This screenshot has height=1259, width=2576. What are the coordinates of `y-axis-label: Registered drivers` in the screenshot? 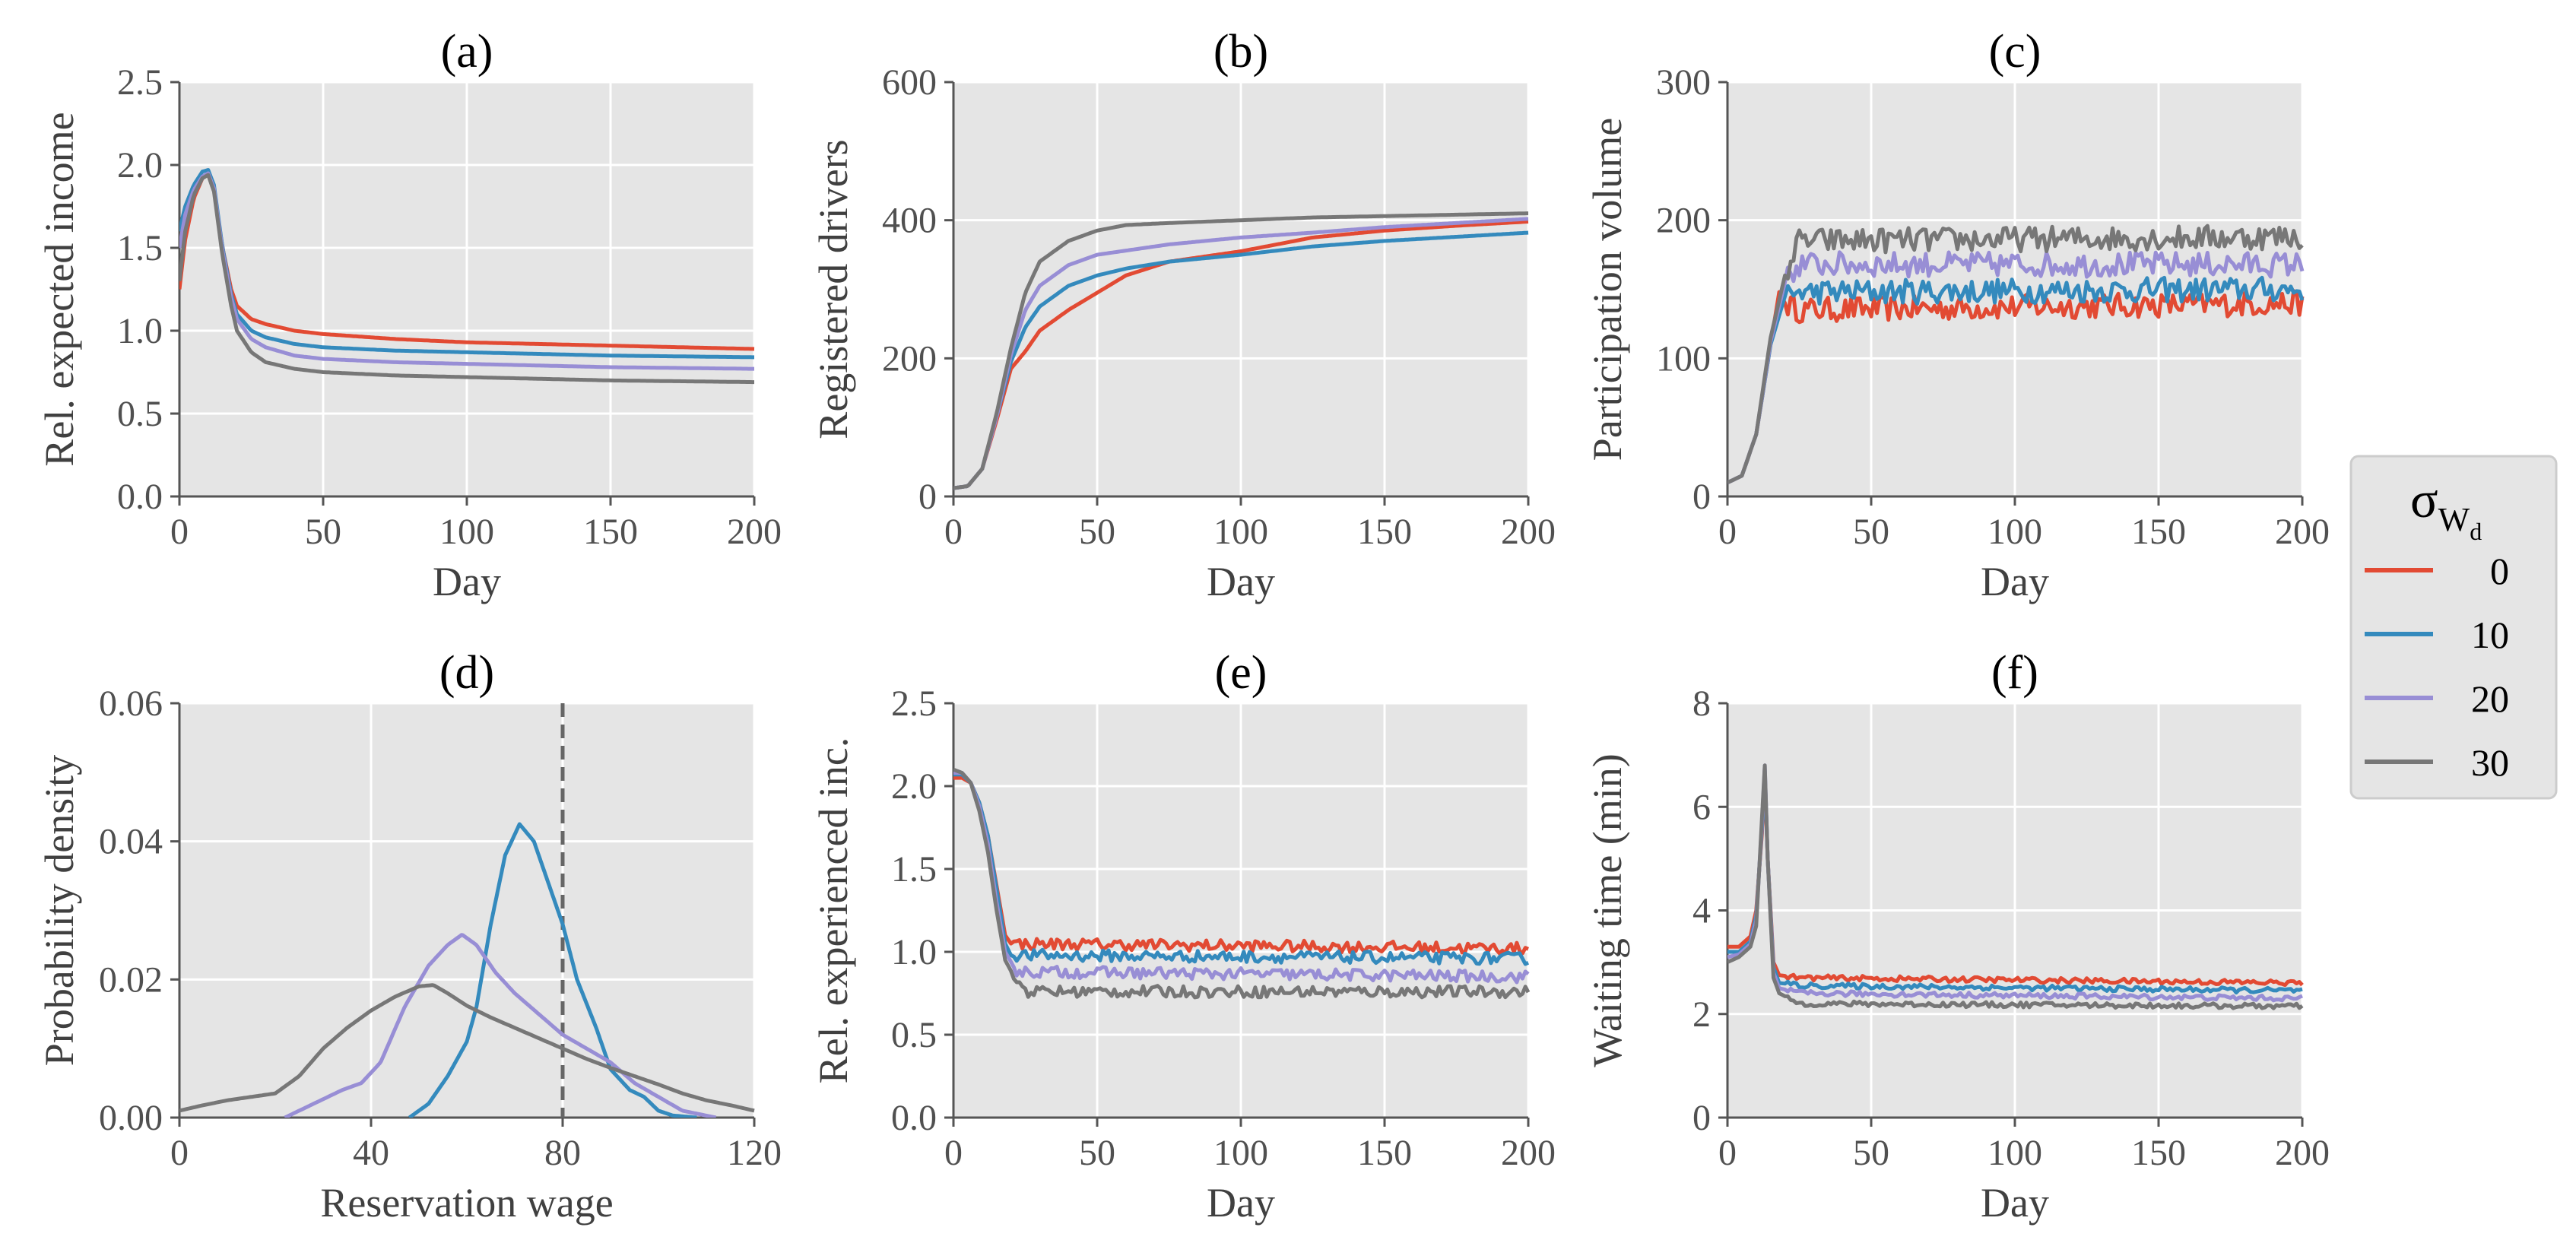 It's located at (834, 289).